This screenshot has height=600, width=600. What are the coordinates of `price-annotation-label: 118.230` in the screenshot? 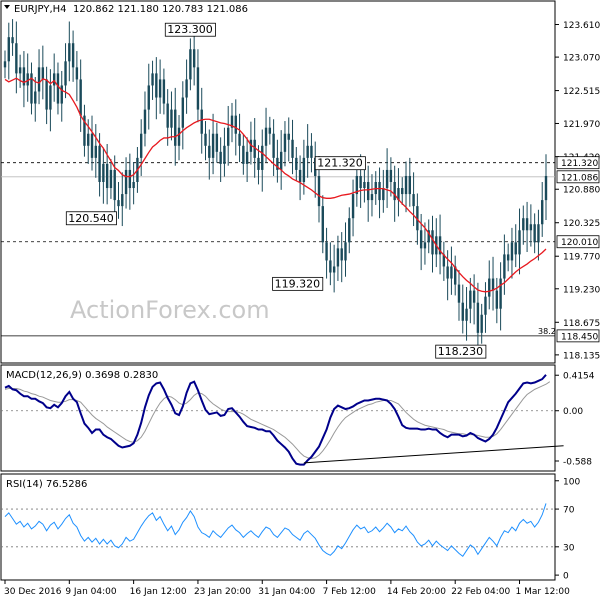 It's located at (461, 351).